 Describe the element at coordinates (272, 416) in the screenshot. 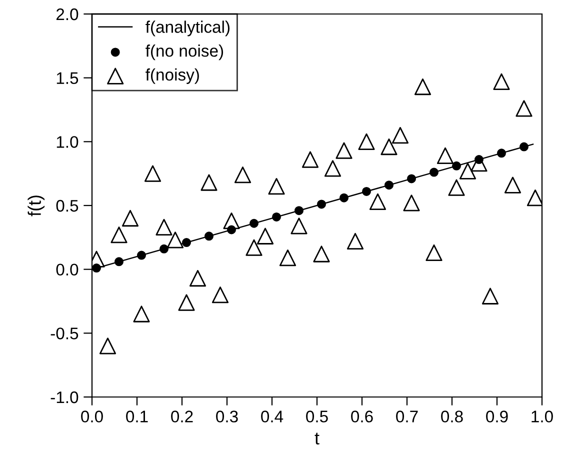

I see `x-tick-label: 0.4` at that location.